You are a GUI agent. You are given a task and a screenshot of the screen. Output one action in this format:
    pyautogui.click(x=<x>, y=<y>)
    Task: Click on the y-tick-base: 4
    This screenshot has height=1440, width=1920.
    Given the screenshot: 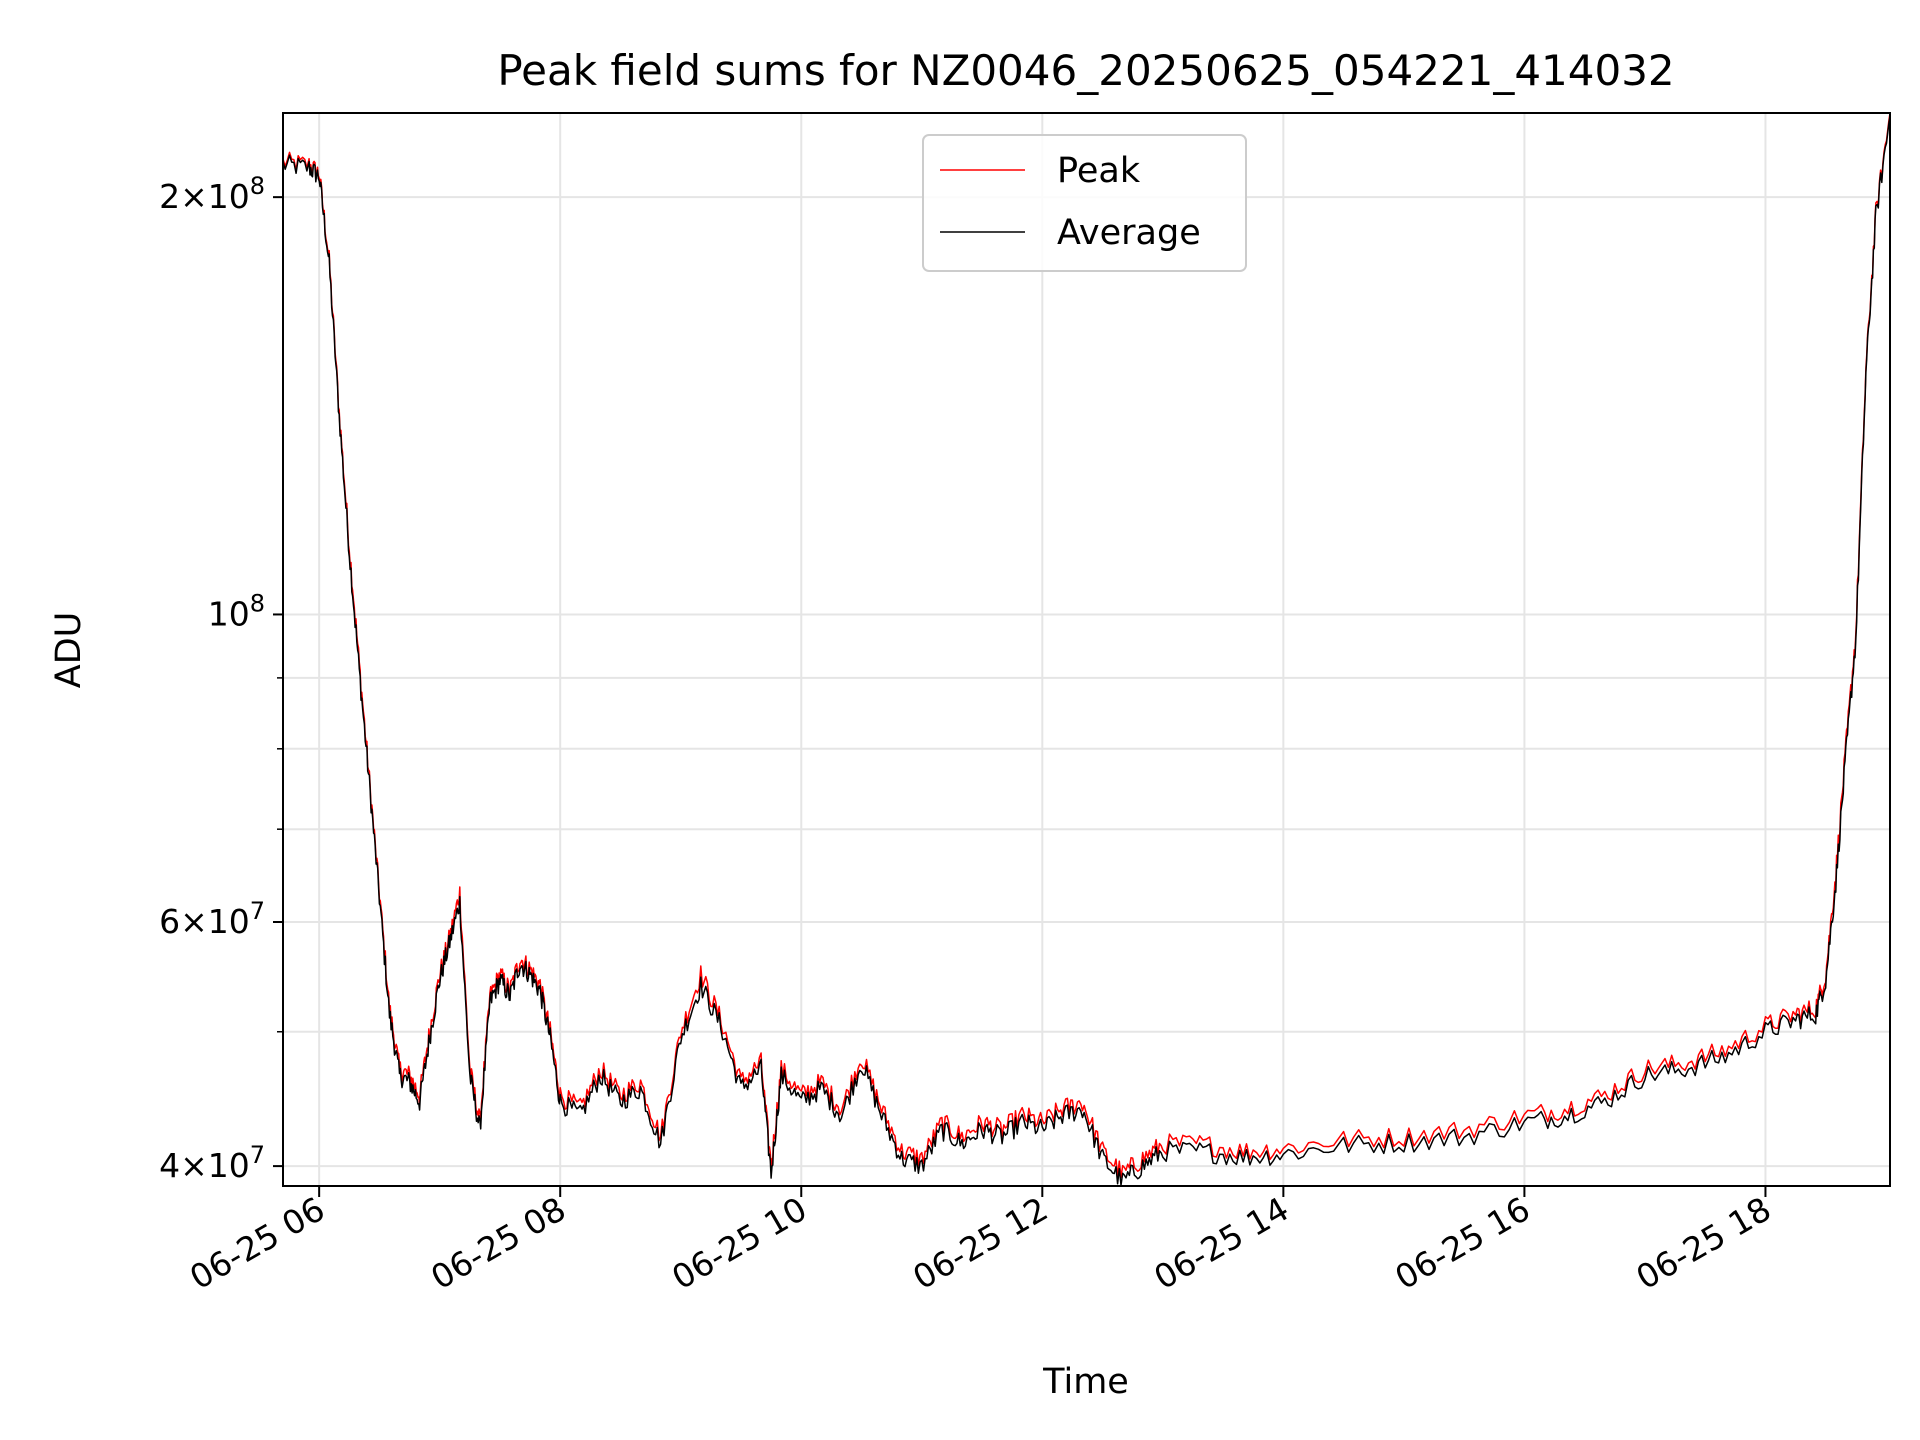 What is the action you would take?
    pyautogui.click(x=169, y=1165)
    